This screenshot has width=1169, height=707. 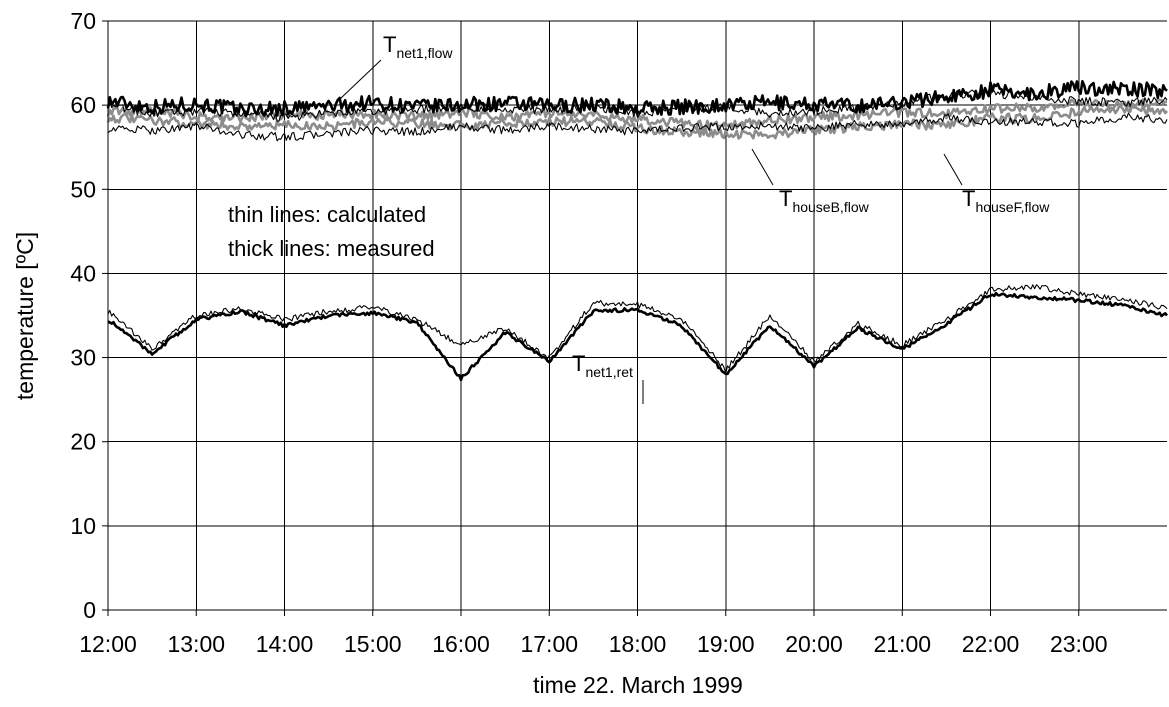 I want to click on y-tick-label: 30, so click(x=83, y=358).